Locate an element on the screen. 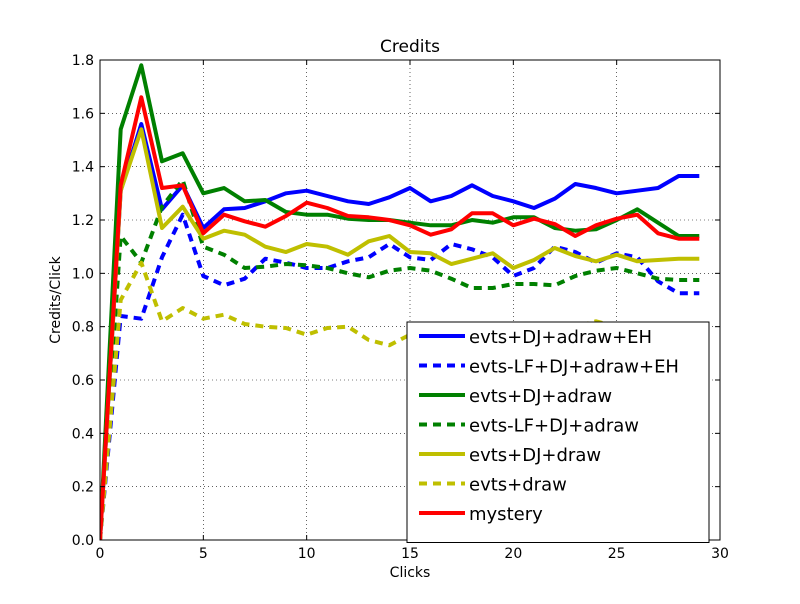 This screenshot has width=800, height=604. y-tick-label: 0.8 is located at coordinates (83, 328).